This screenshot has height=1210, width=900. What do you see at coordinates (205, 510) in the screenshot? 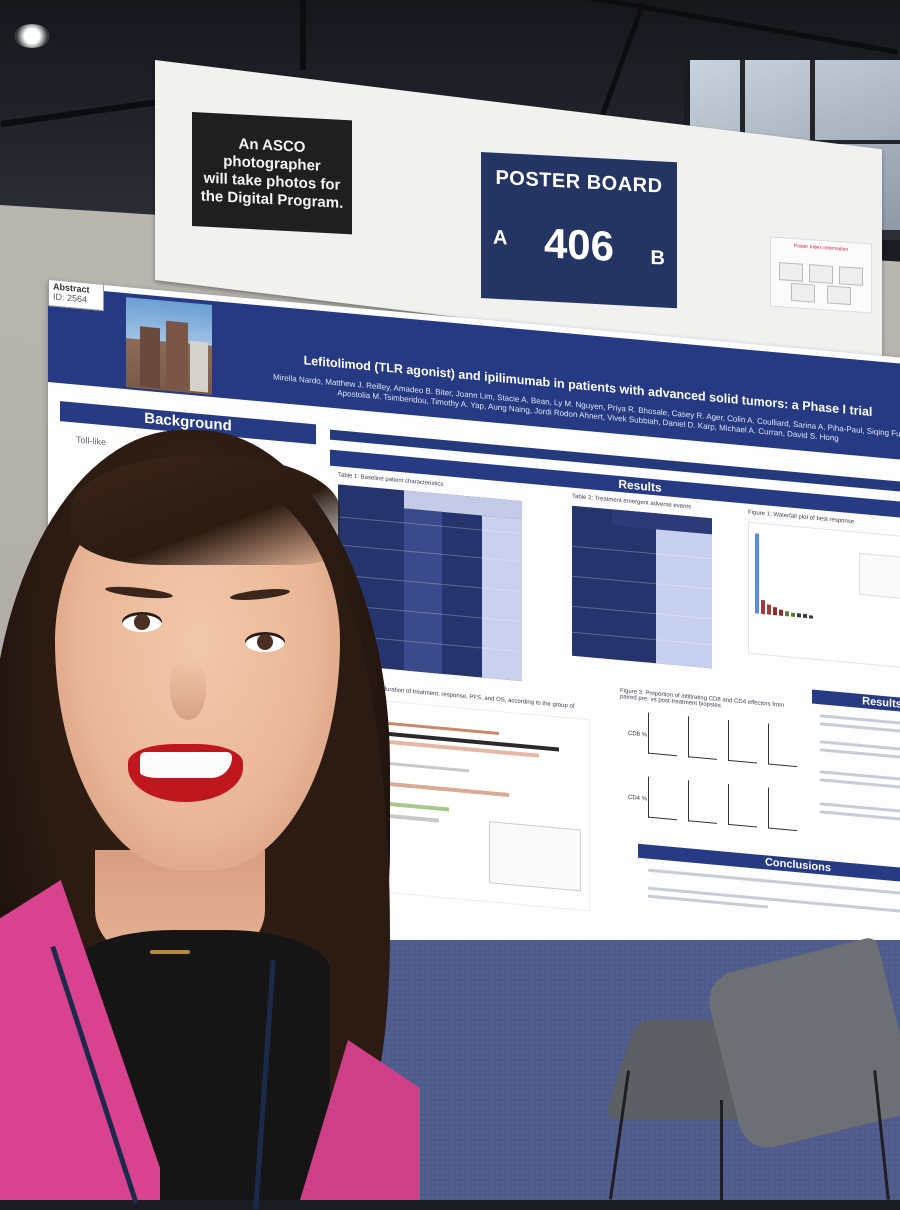
I see `hair` at bounding box center [205, 510].